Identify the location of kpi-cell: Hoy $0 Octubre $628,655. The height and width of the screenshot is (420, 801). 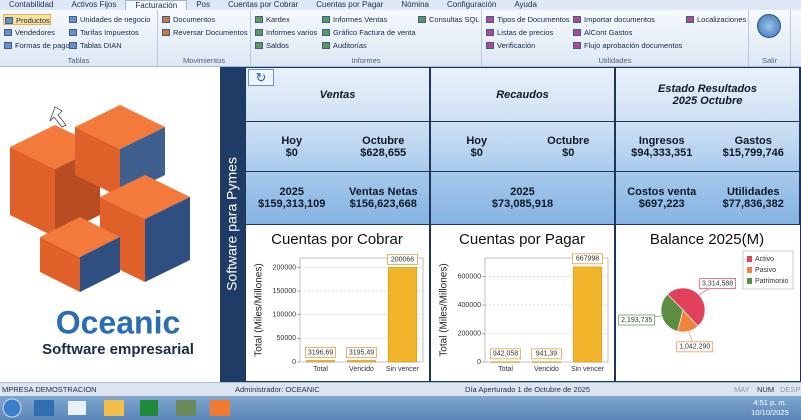
(337, 146).